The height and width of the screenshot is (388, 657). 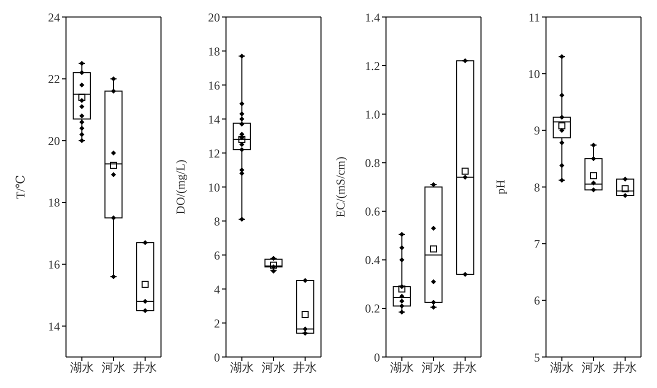 What do you see at coordinates (217, 323) in the screenshot?
I see `y-tick-label: 2` at bounding box center [217, 323].